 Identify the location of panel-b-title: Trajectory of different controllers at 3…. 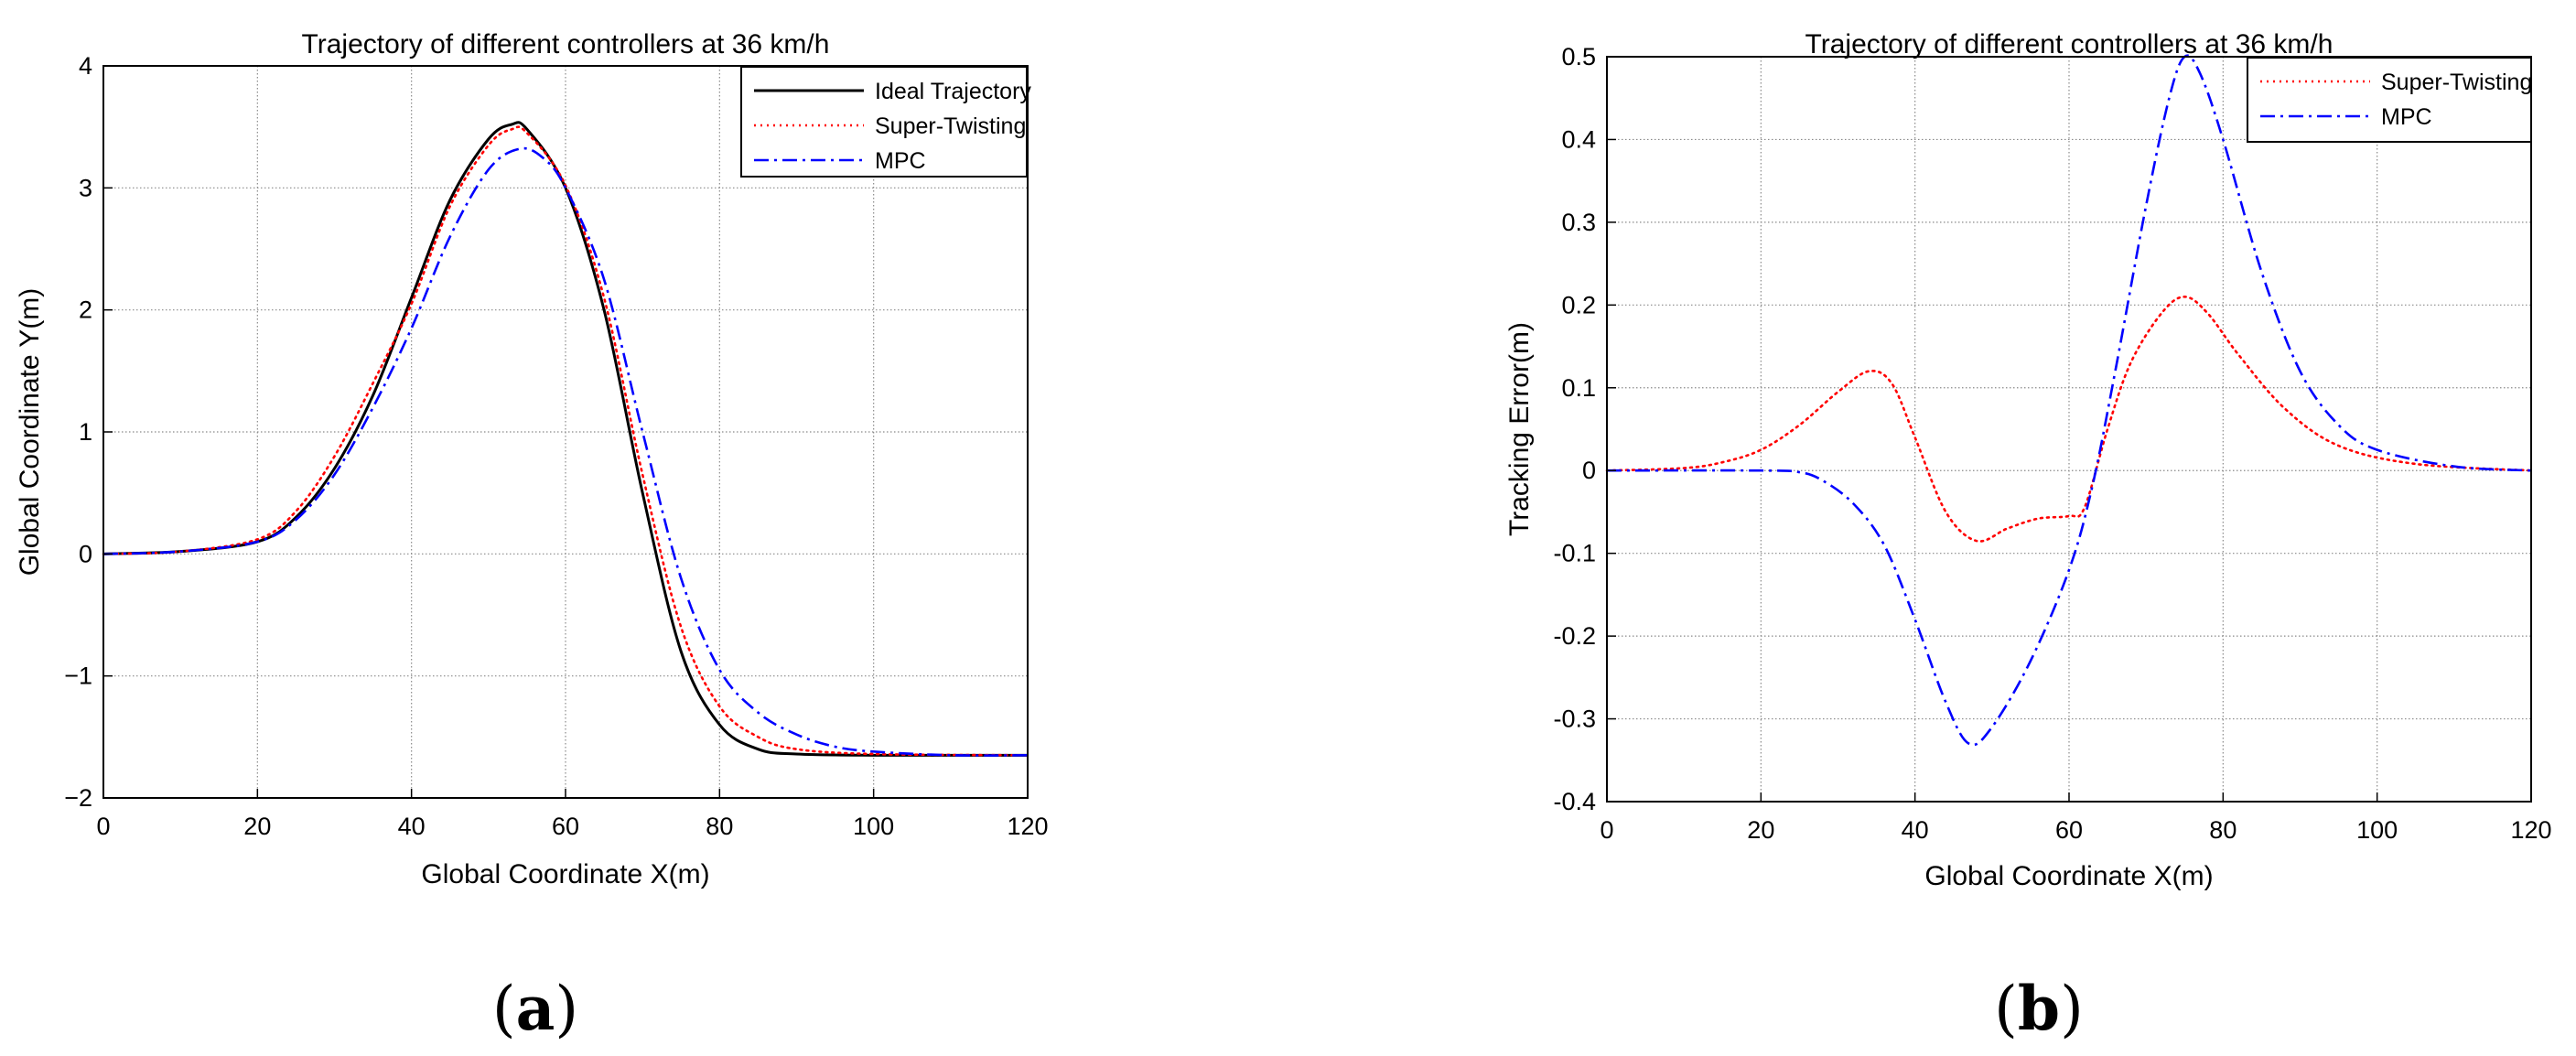
(2069, 44).